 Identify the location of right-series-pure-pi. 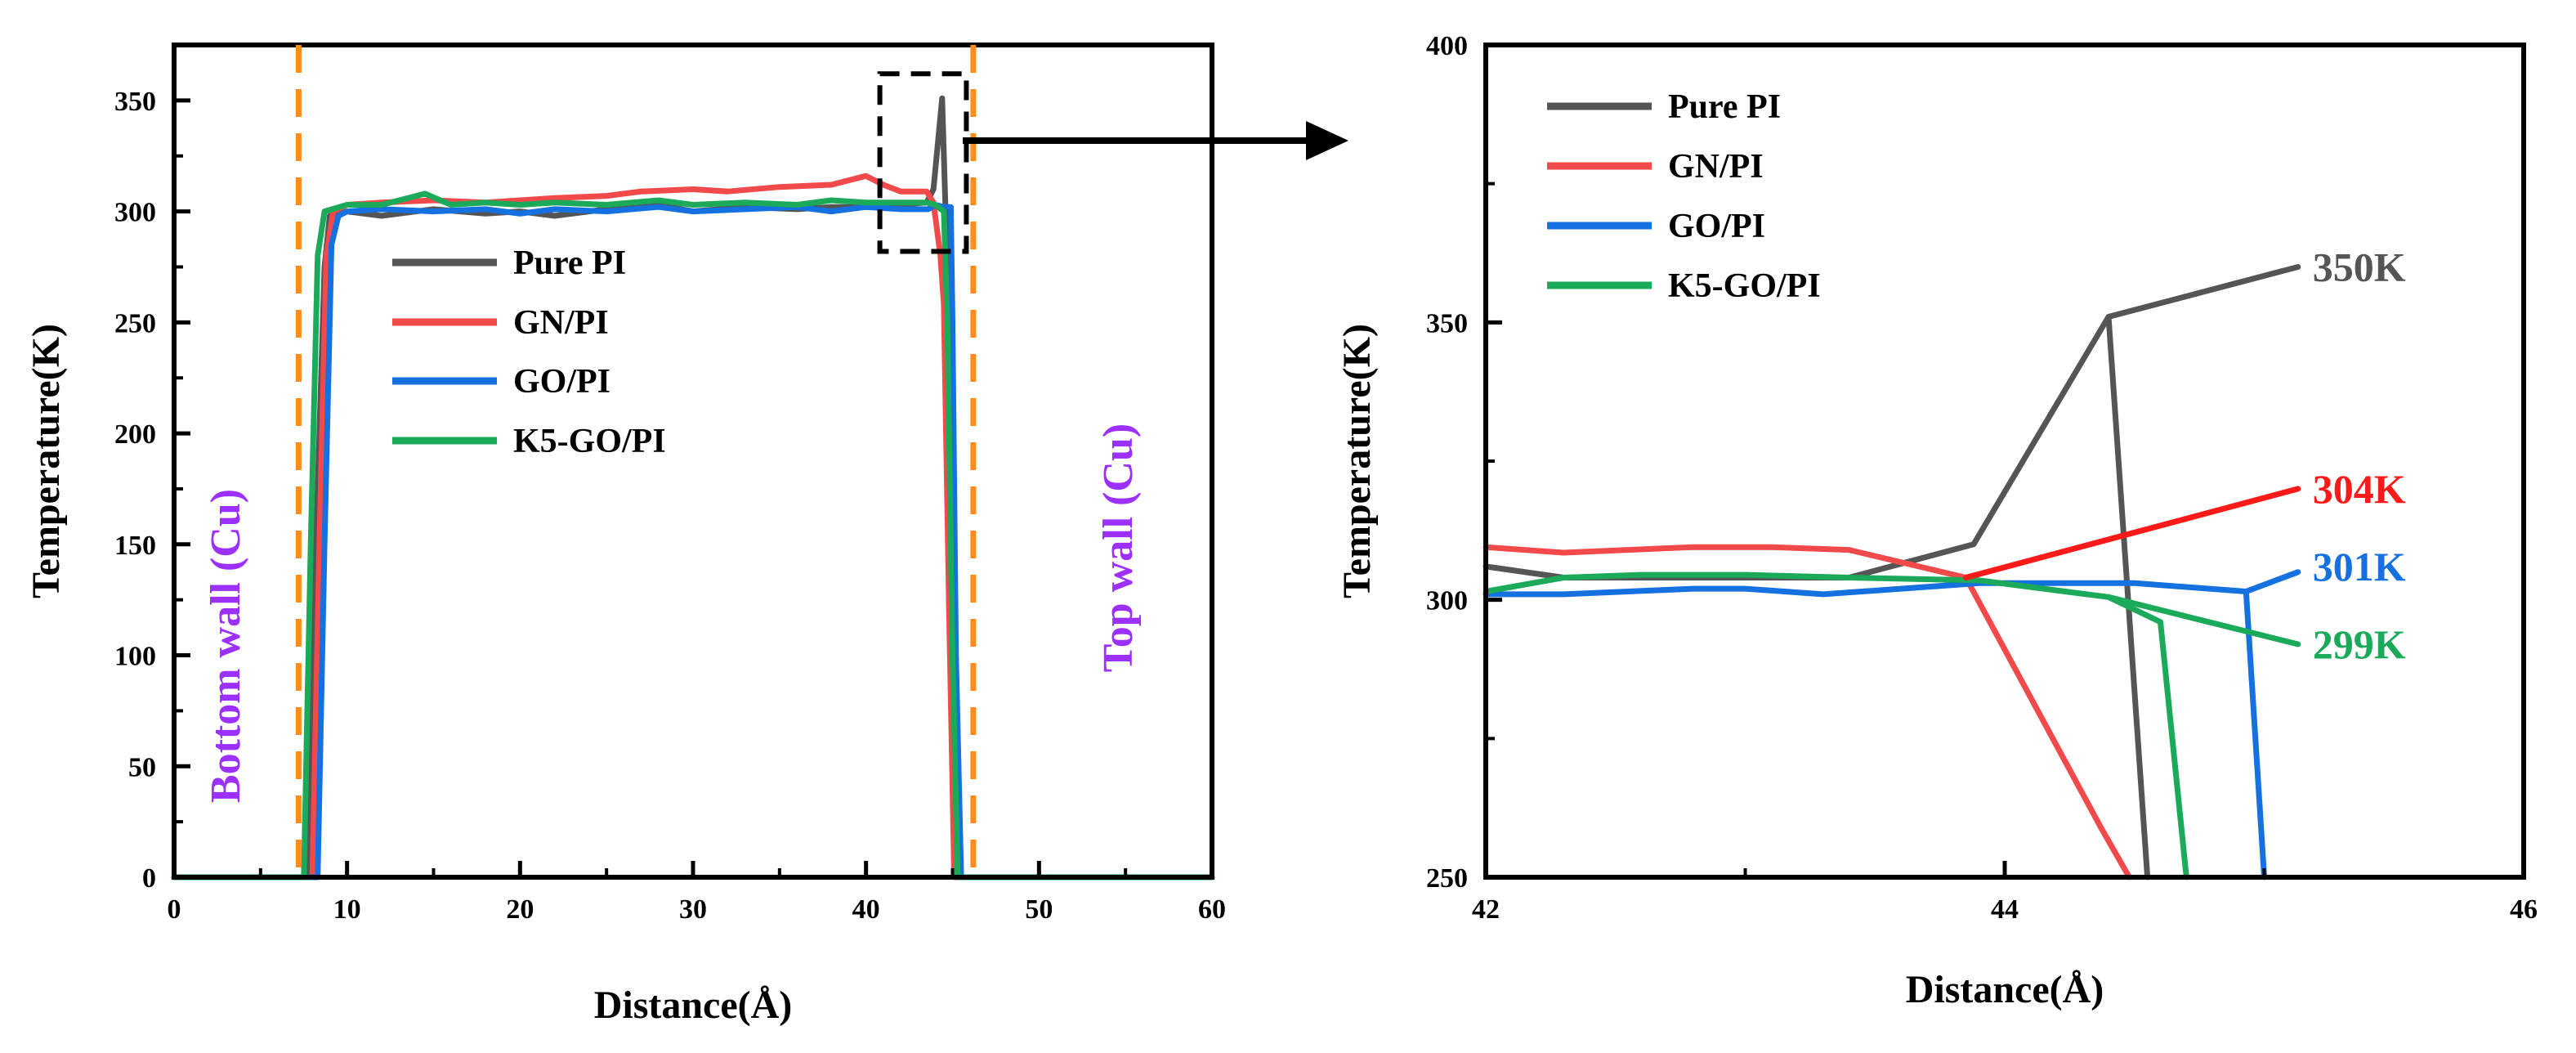
(1817, 597).